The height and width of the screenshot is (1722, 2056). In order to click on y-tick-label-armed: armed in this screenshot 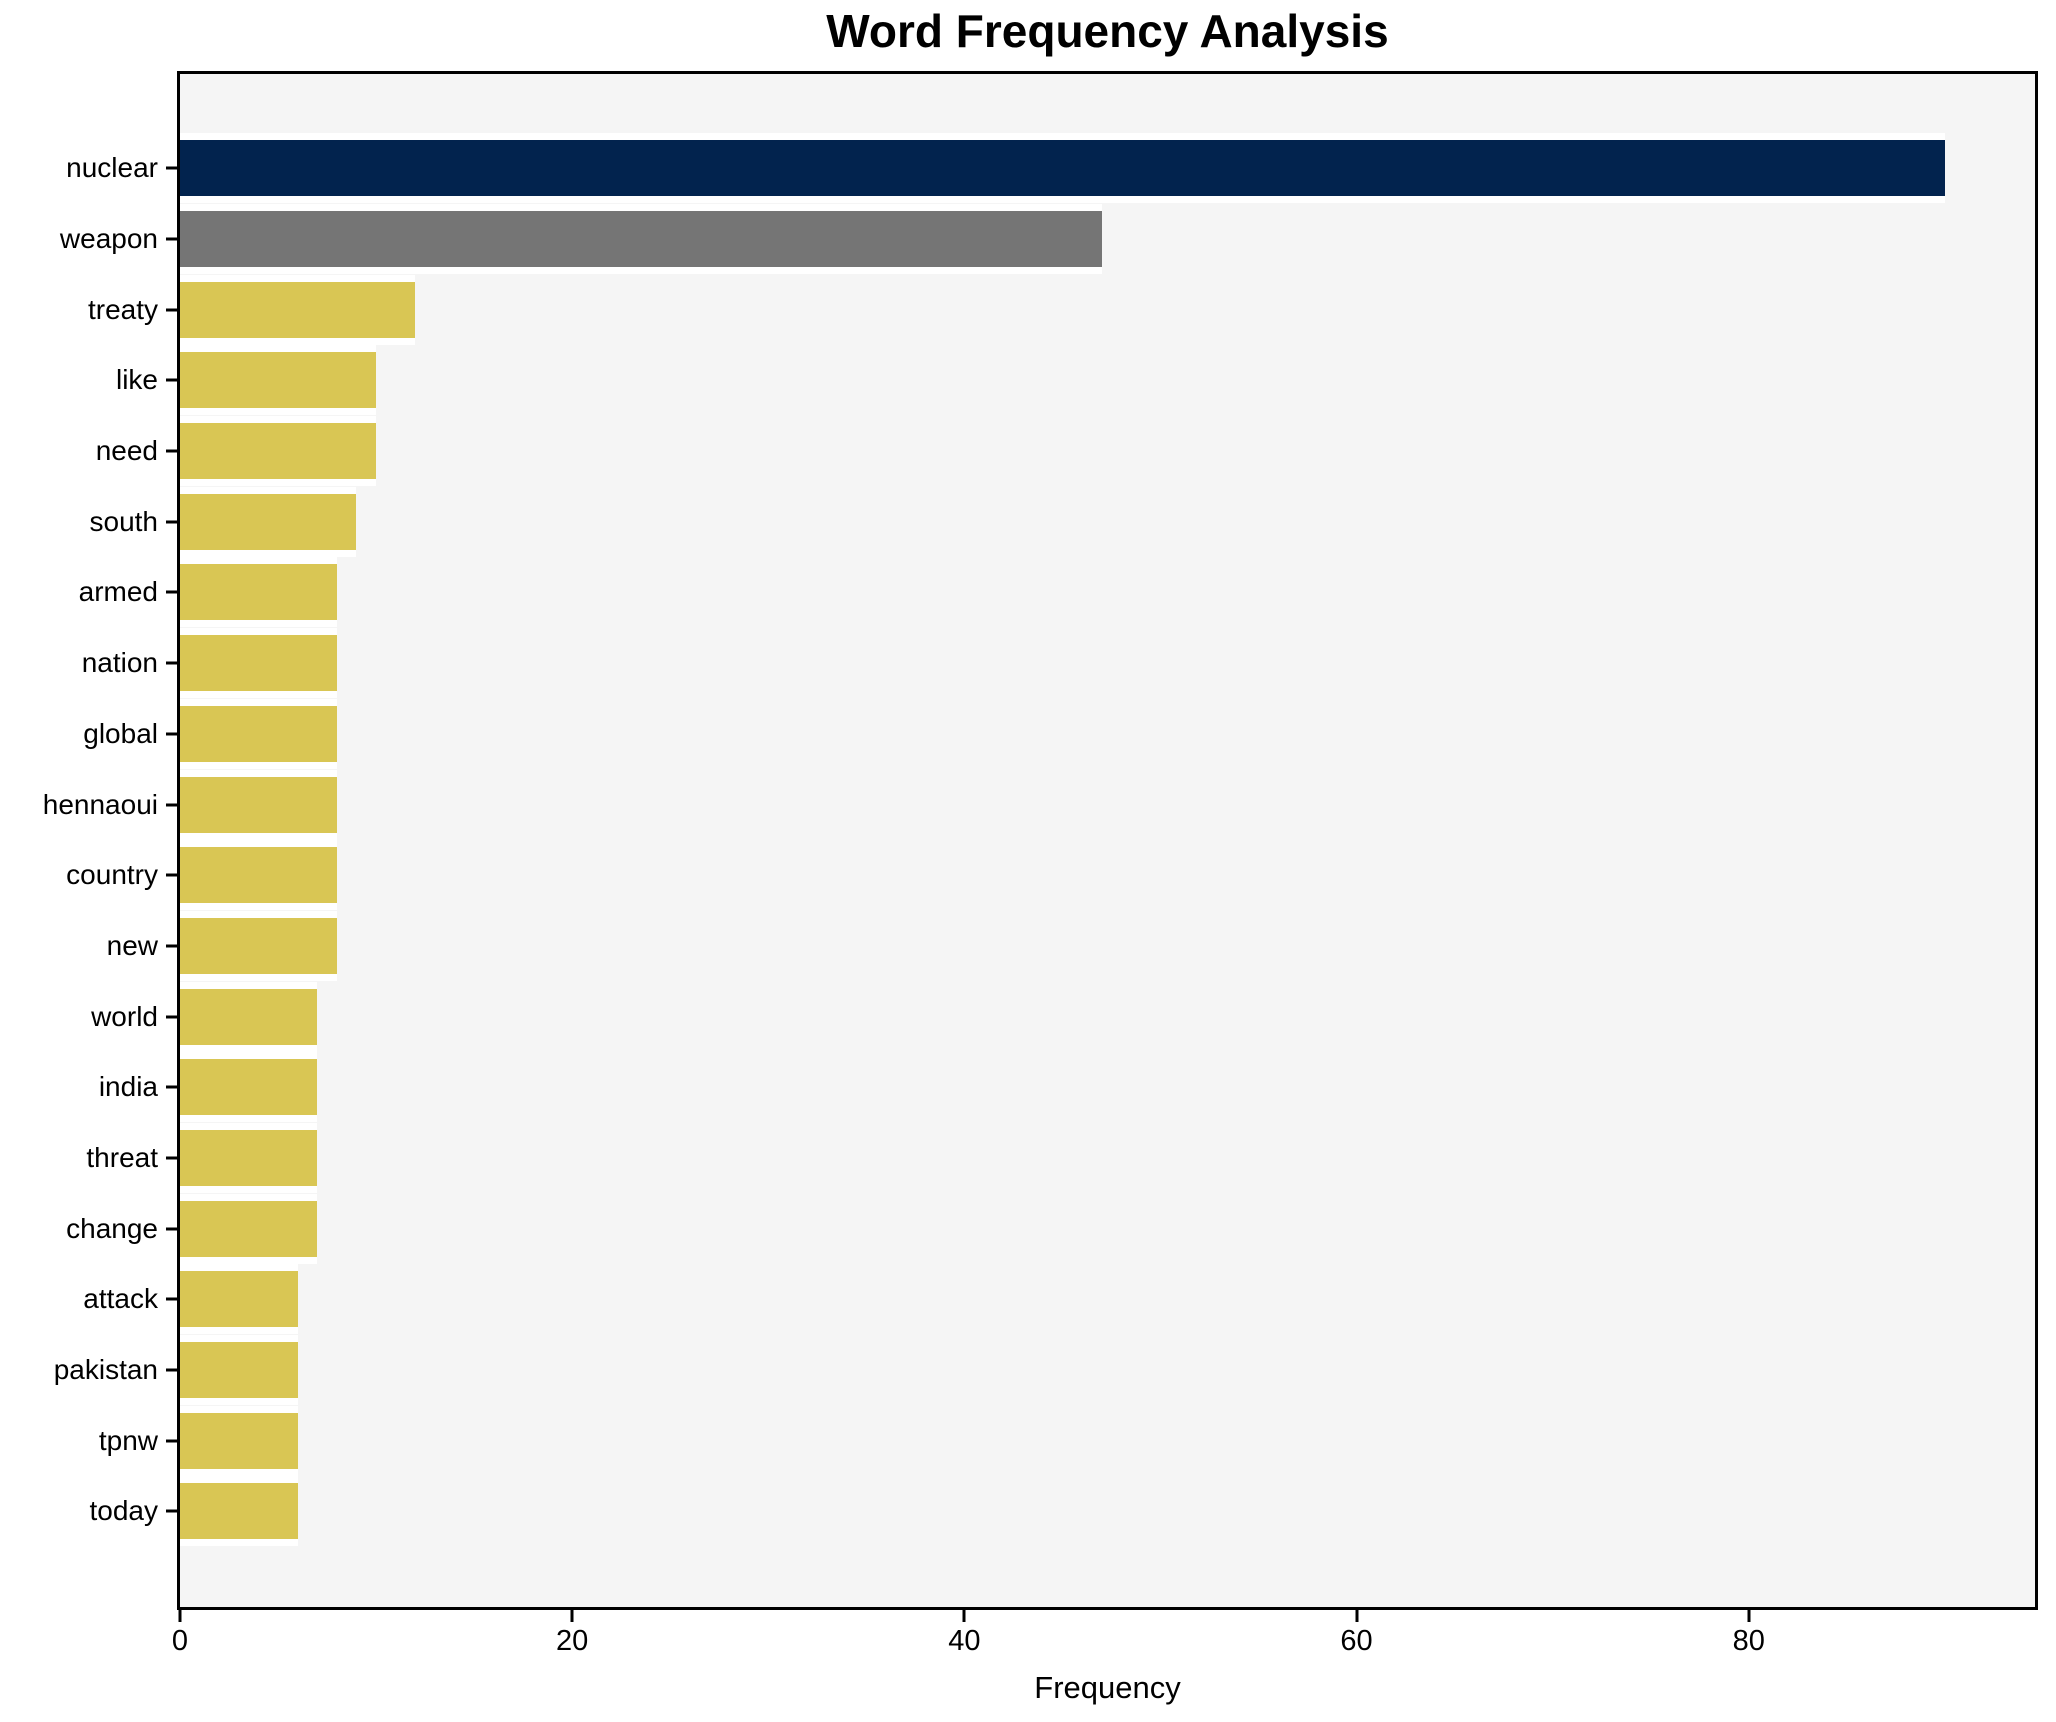, I will do `click(118, 592)`.